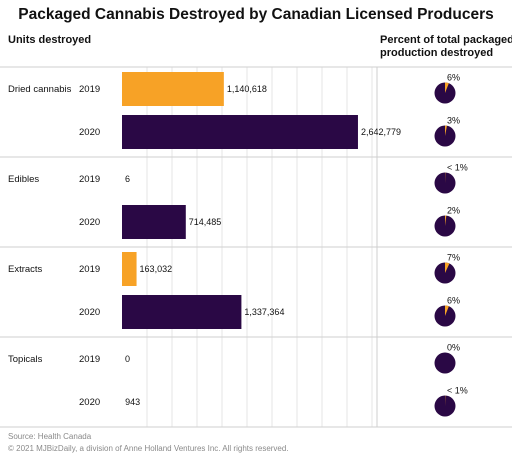 The height and width of the screenshot is (458, 512). I want to click on value-label: 1,337,364, so click(264, 312).